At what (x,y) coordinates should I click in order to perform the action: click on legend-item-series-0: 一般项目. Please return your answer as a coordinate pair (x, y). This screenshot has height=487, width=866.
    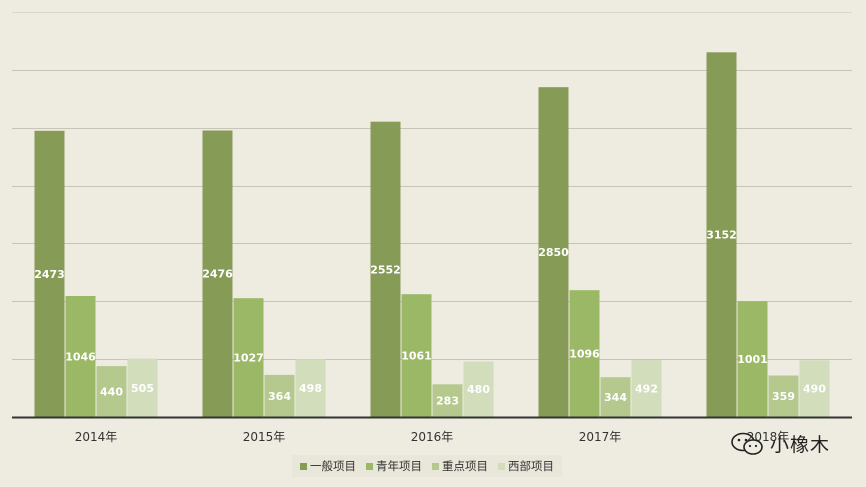
    Looking at the image, I should click on (328, 466).